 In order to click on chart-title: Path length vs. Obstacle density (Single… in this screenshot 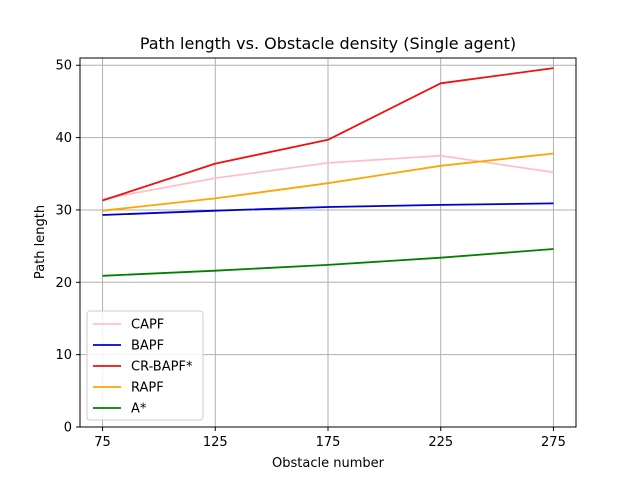, I will do `click(328, 43)`.